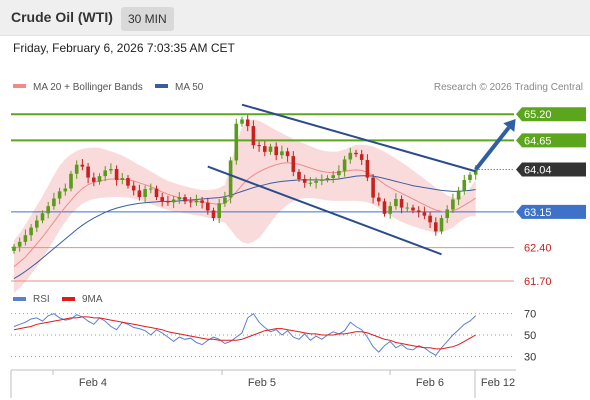 The image size is (590, 400). What do you see at coordinates (538, 249) in the screenshot?
I see `level-label-support-4: 62.40` at bounding box center [538, 249].